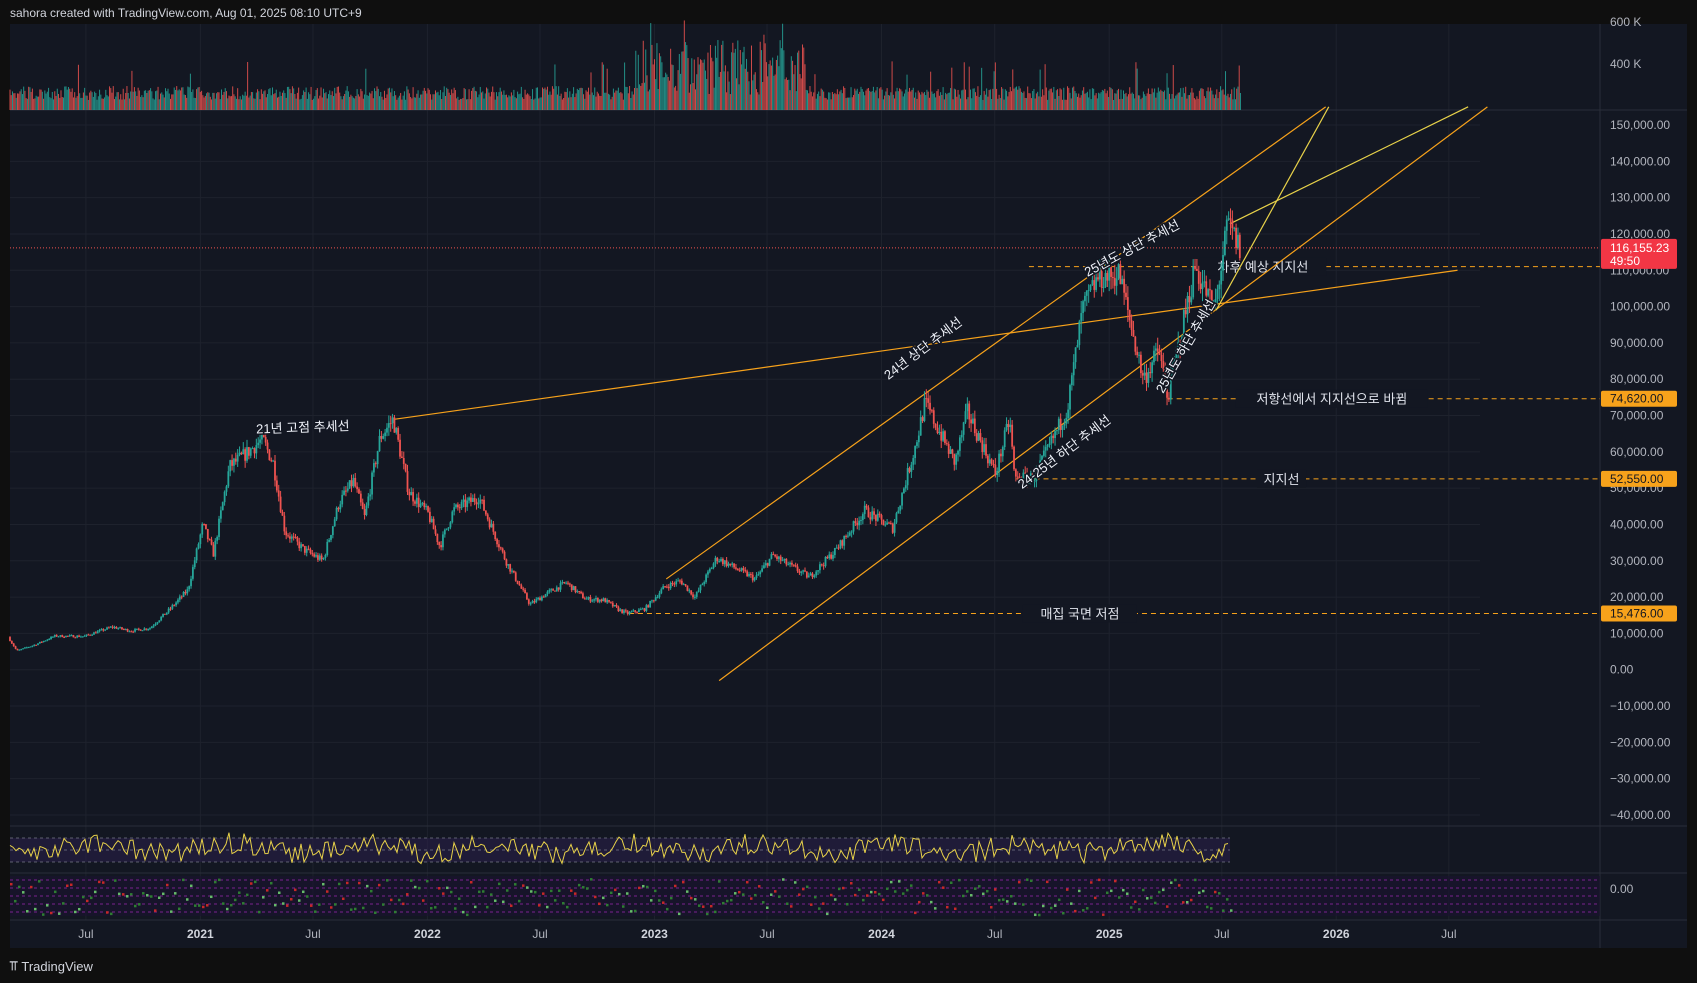 The image size is (1697, 983). I want to click on price-tick-label: 60,000.00, so click(1637, 452).